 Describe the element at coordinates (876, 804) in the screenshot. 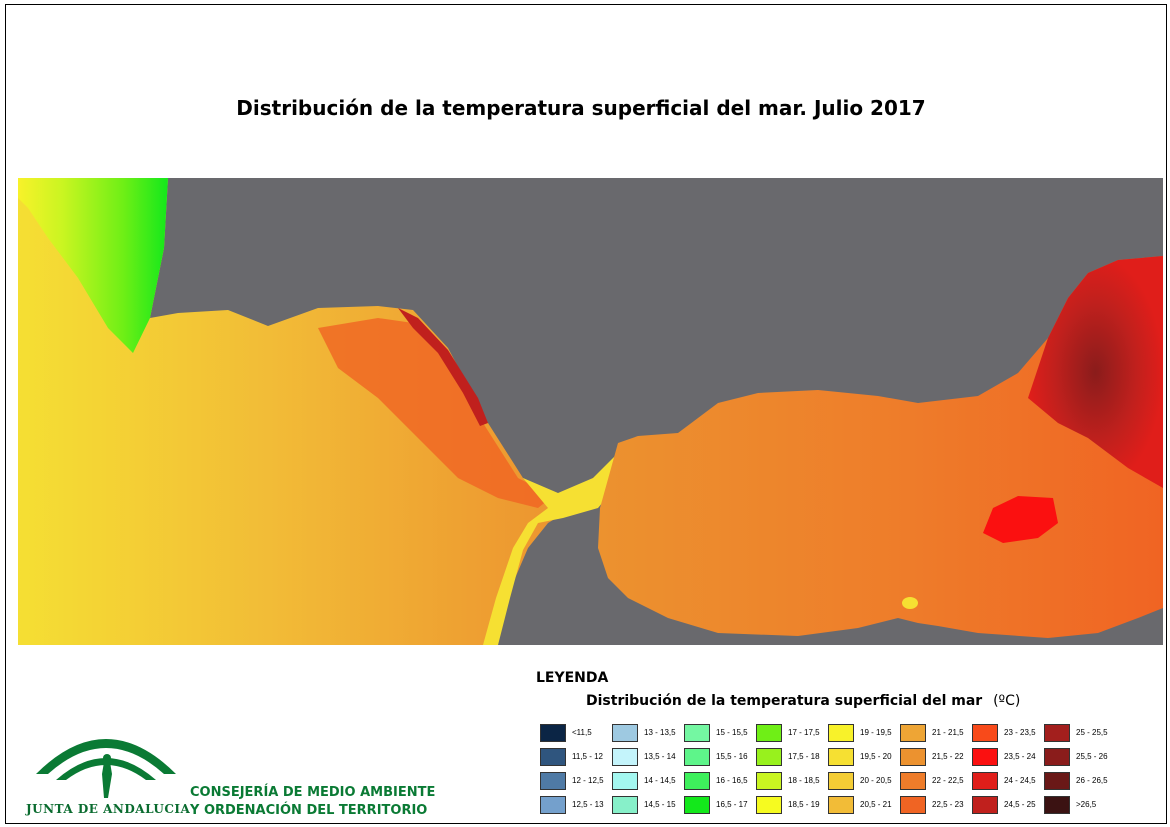

I see `legend-label: 20,5 - 21` at that location.